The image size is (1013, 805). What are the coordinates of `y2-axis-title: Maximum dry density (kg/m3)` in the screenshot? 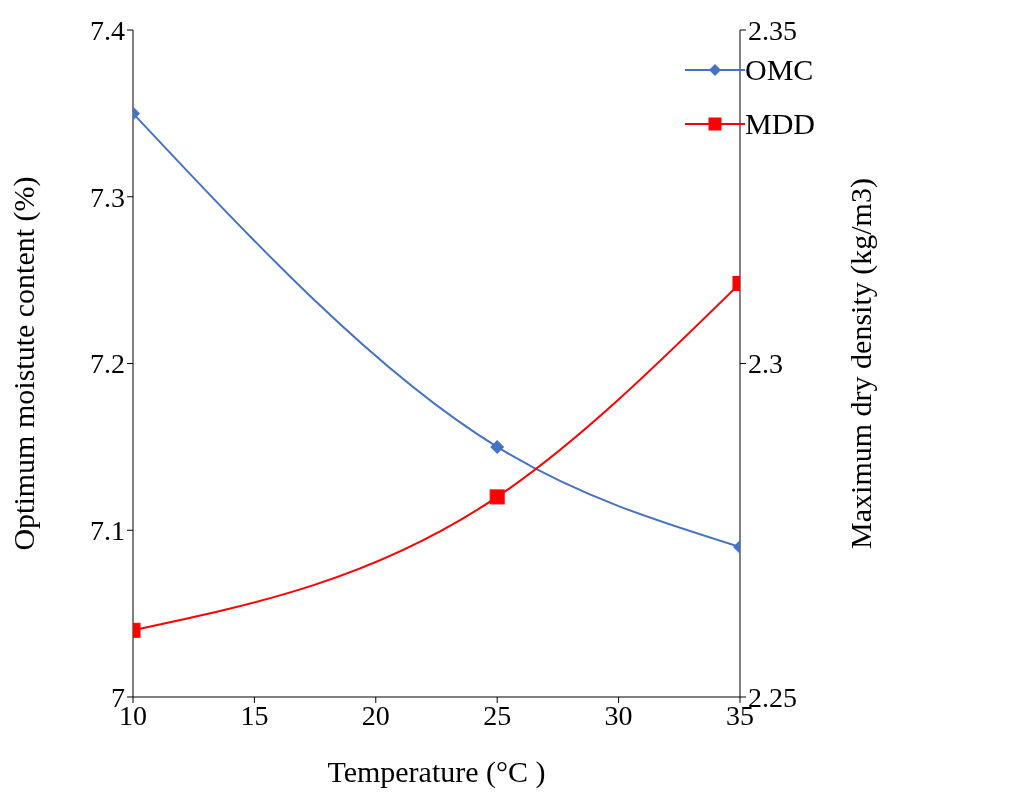 It's located at (860, 363).